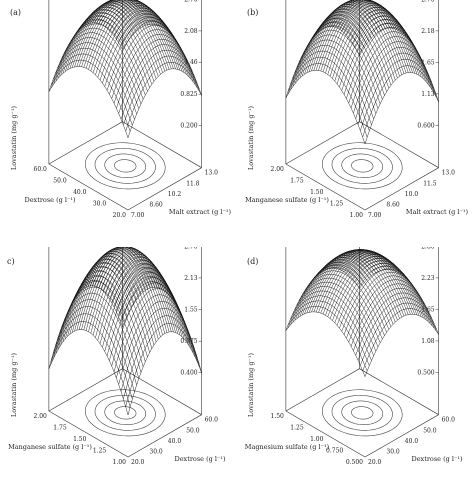  Describe the element at coordinates (337, 204) in the screenshot. I see `x-tick-label: 1.25` at that location.